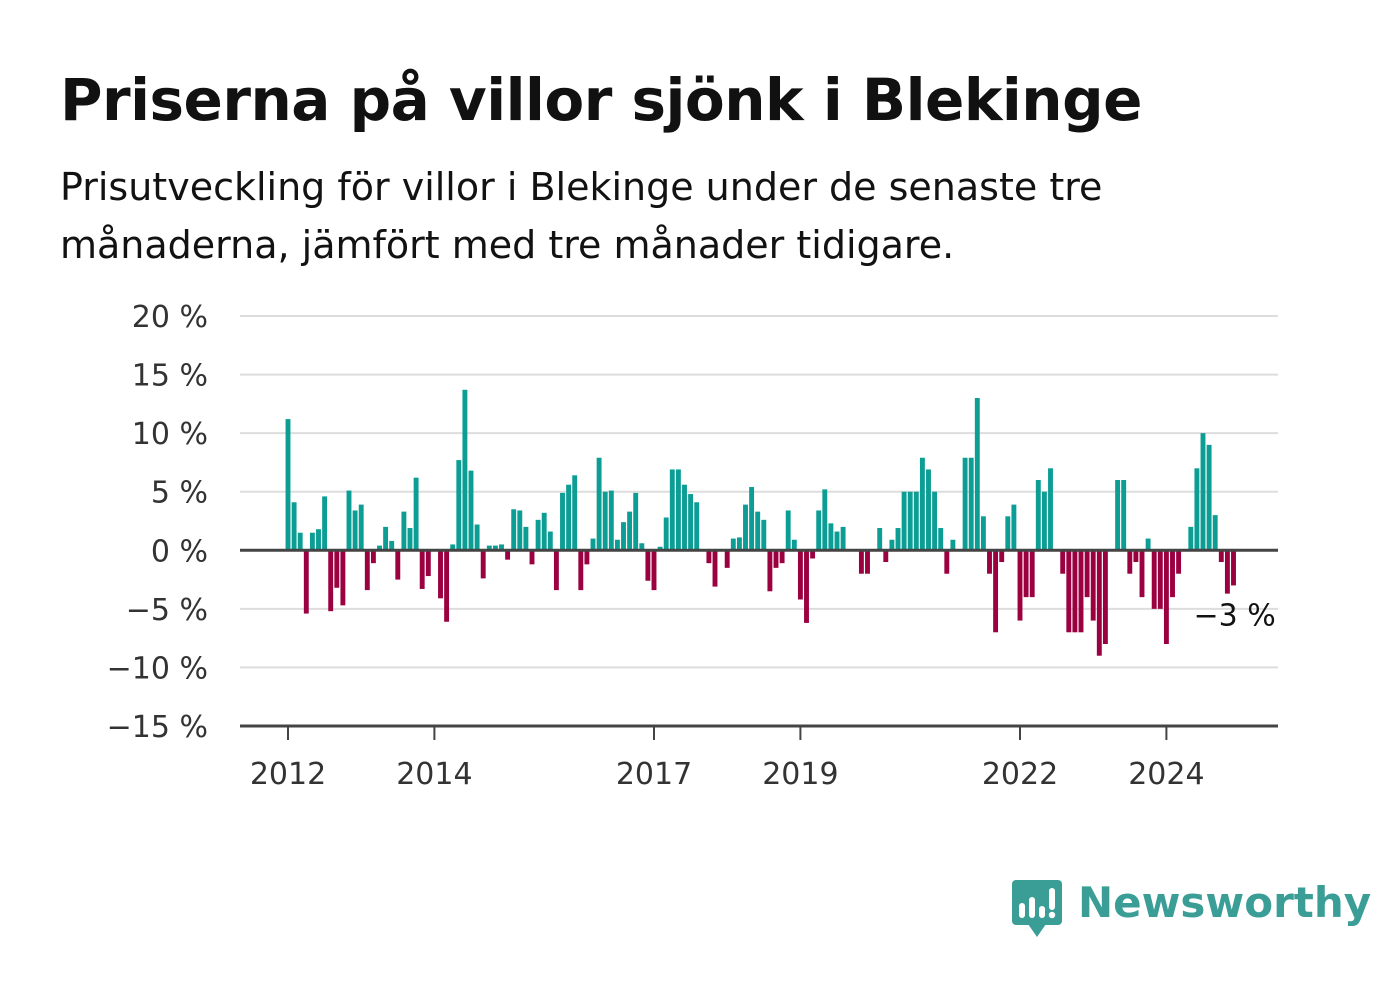 This screenshot has height=999, width=1382. What do you see at coordinates (288, 774) in the screenshot?
I see `x-tick-label: 2012` at bounding box center [288, 774].